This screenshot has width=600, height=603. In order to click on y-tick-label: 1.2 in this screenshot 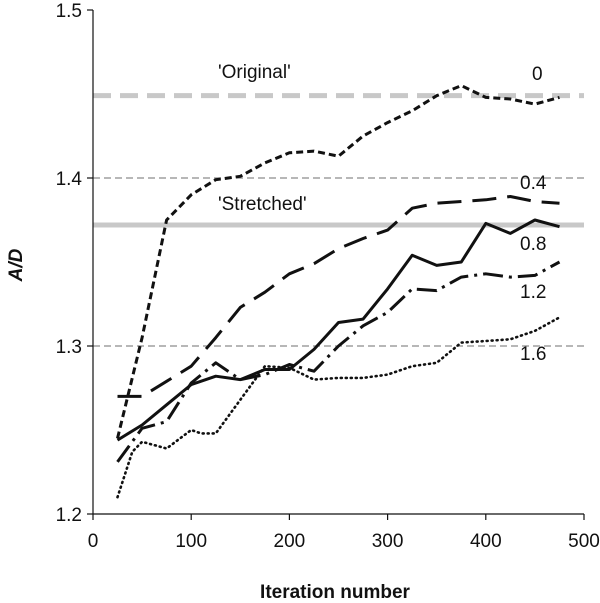, I will do `click(69, 515)`.